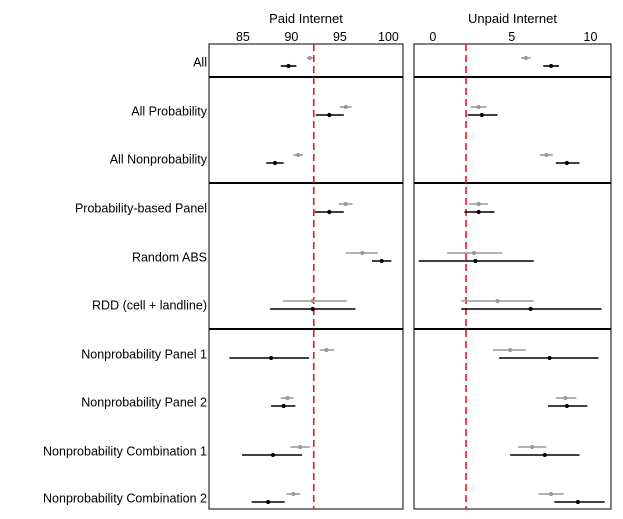 This screenshot has height=519, width=623. What do you see at coordinates (243, 37) in the screenshot?
I see `x-tick-label: 85` at bounding box center [243, 37].